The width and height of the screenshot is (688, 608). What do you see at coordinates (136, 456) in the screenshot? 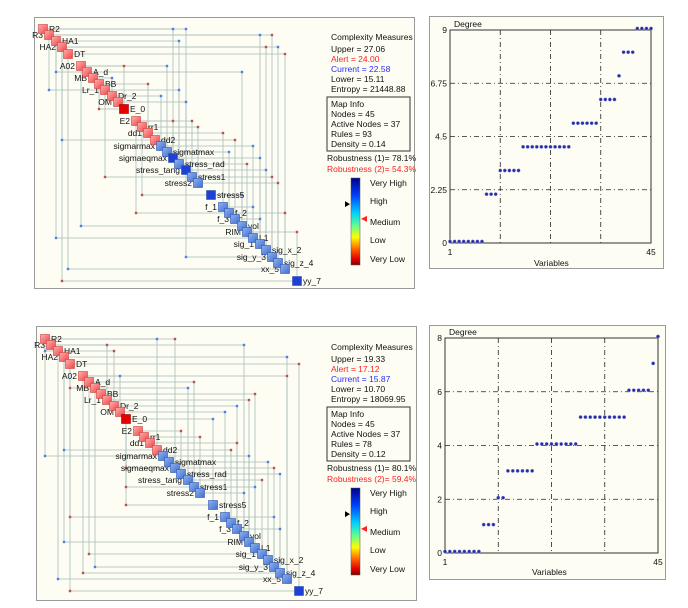
I see `node-label: sigmarmax` at bounding box center [136, 456].